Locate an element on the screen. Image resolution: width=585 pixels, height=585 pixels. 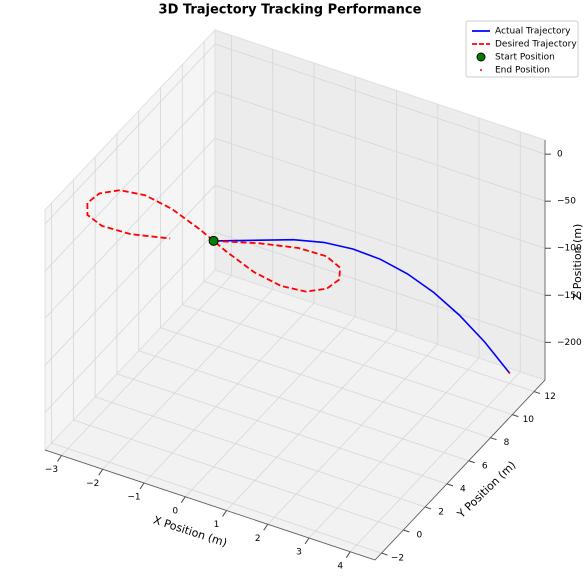
x-tick-label: −2 is located at coordinates (92, 484).